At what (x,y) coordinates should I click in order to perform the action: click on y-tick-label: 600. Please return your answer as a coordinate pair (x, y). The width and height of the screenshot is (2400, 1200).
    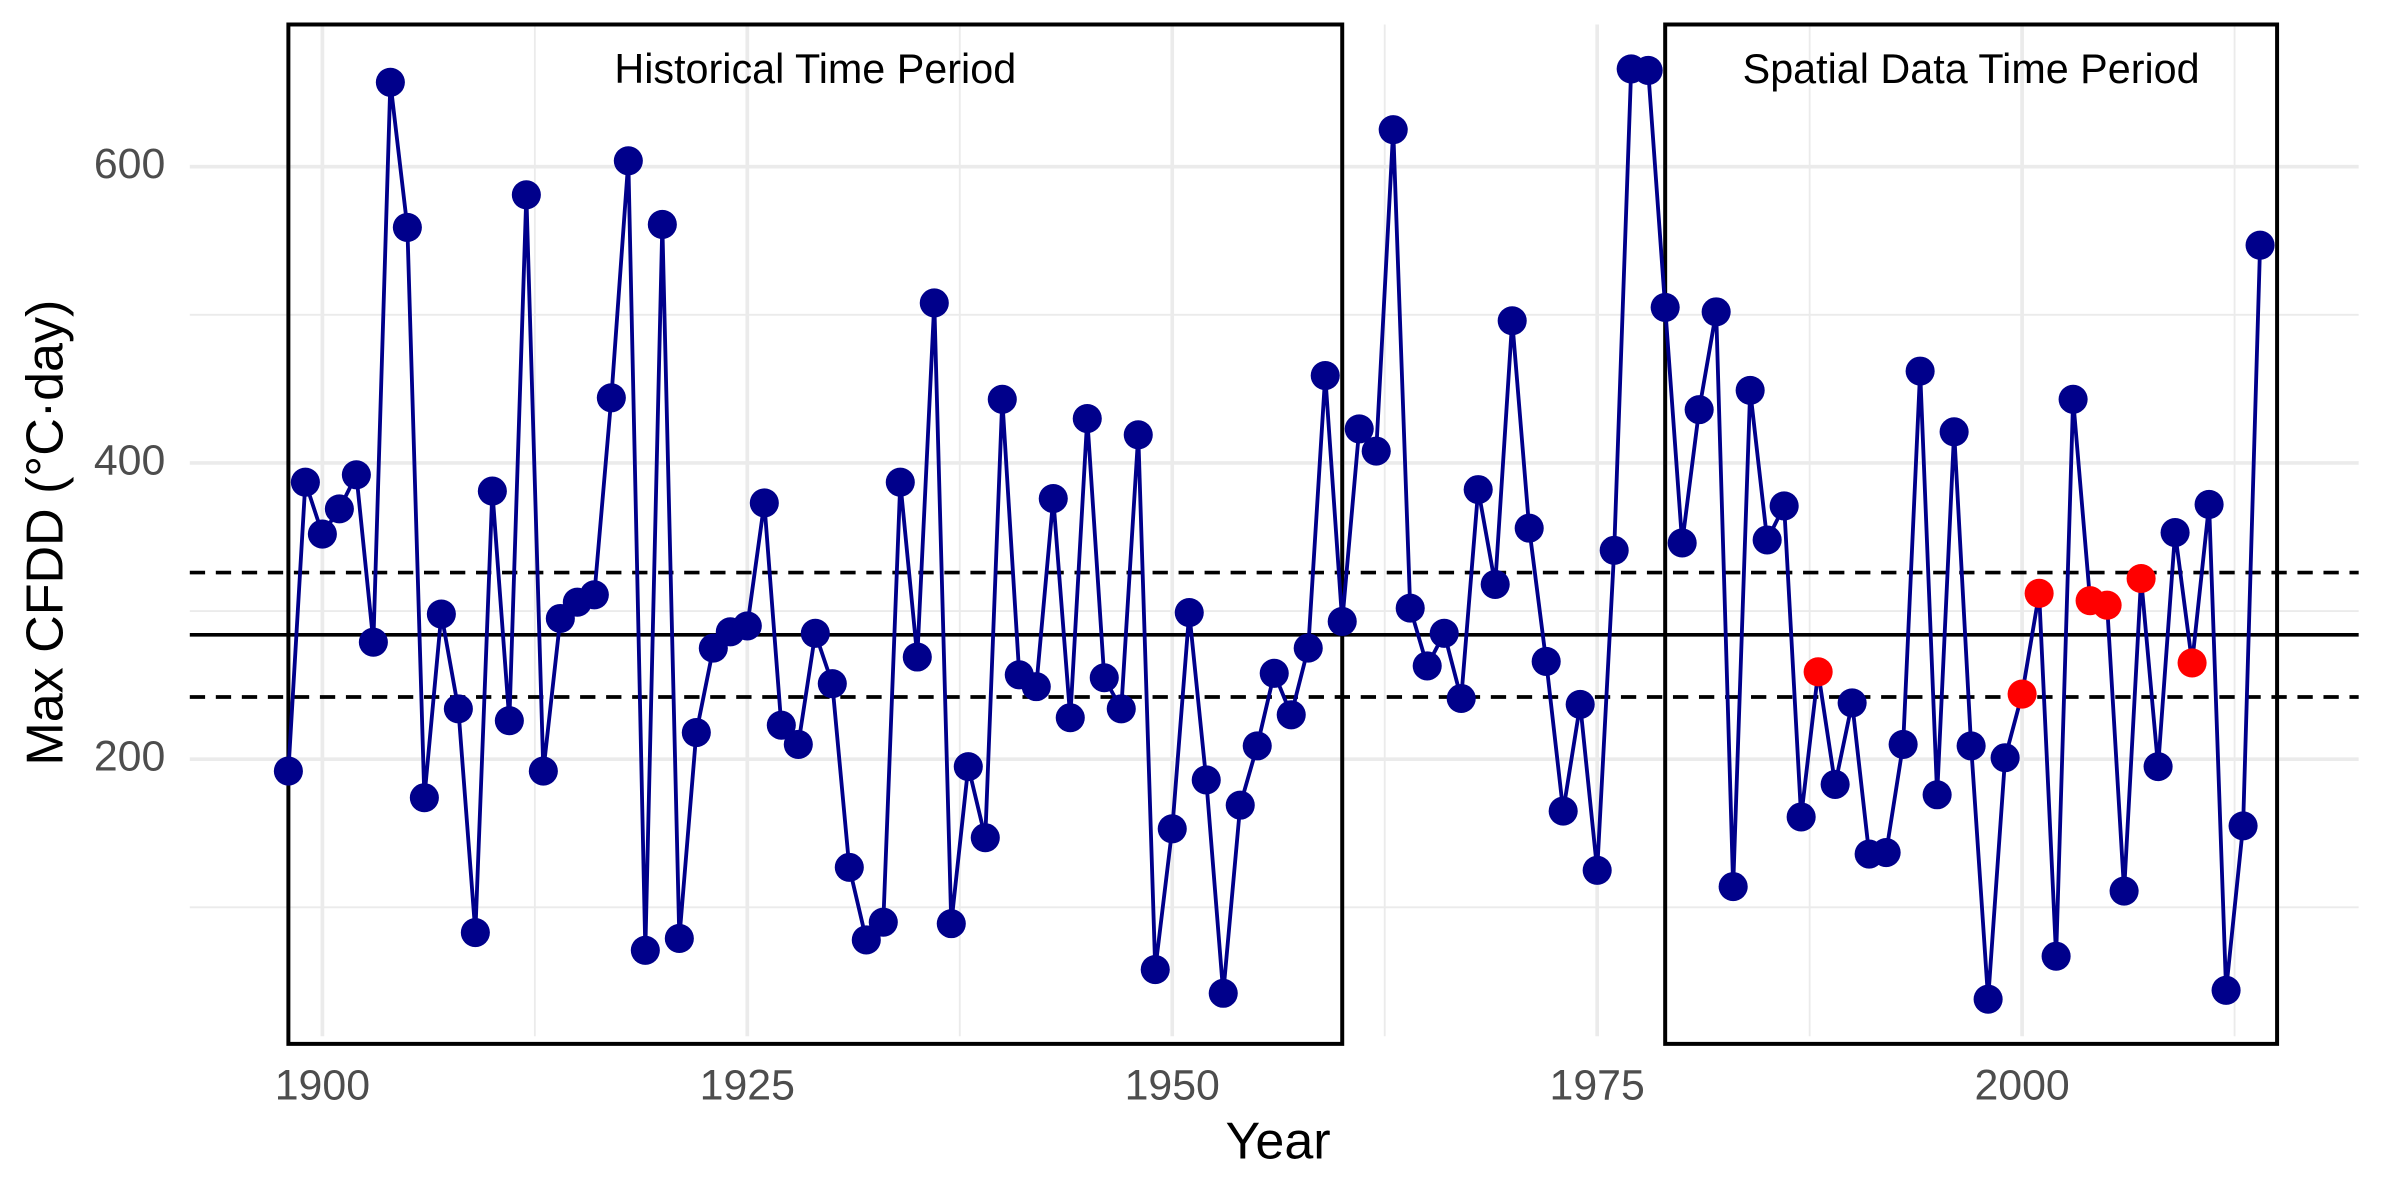
    Looking at the image, I should click on (129, 164).